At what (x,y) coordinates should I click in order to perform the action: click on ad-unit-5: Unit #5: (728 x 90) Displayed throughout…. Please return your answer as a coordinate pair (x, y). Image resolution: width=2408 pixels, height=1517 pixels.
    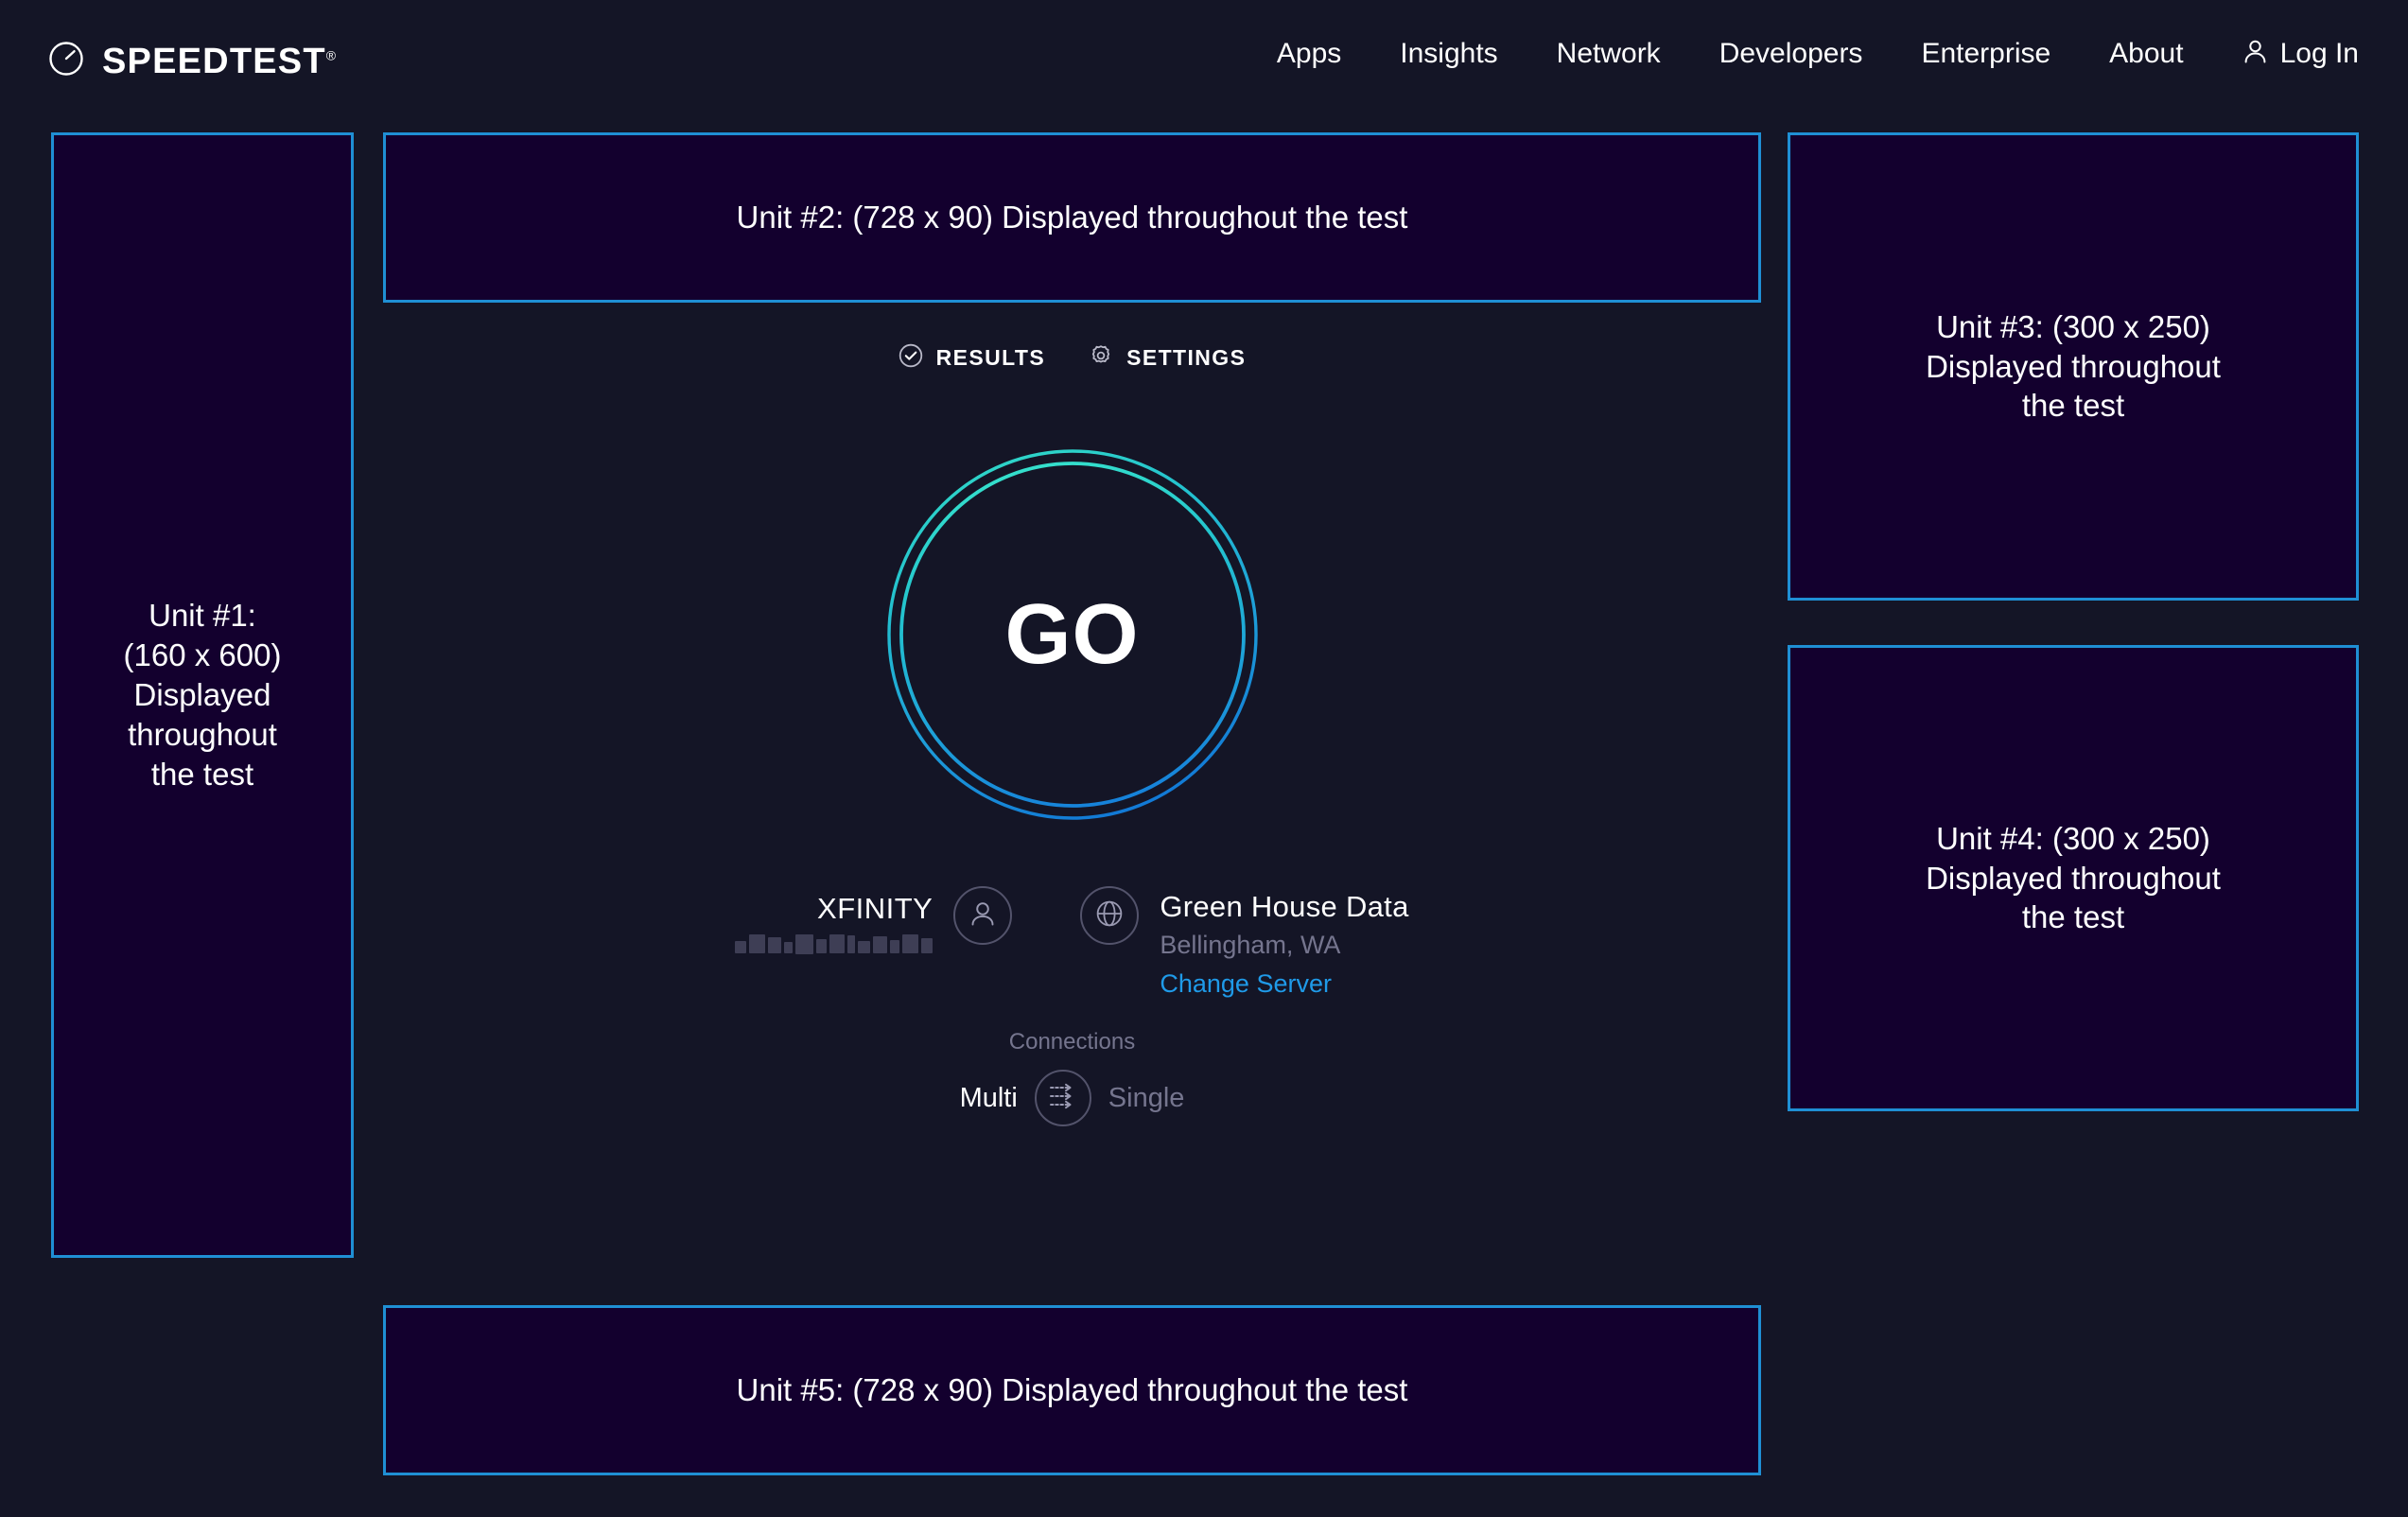
    Looking at the image, I should click on (1072, 1390).